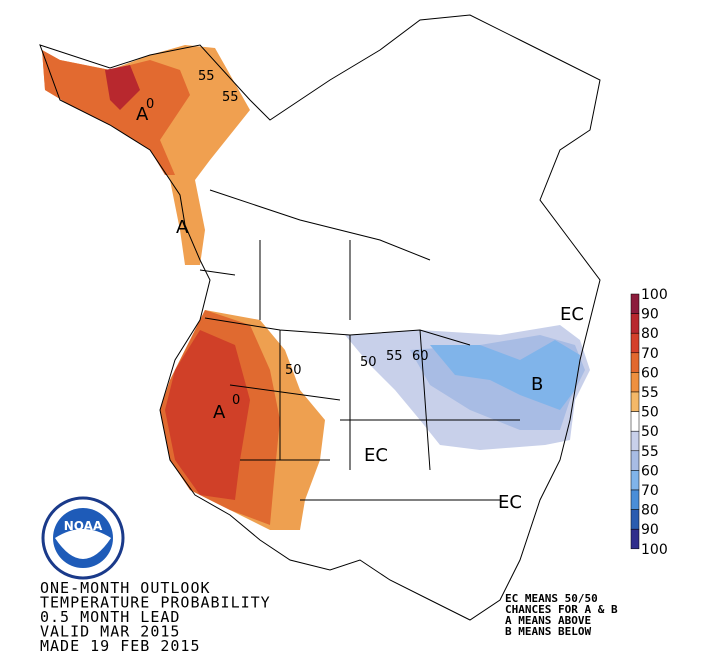 This screenshot has width=719, height=672. Describe the element at coordinates (420, 356) in the screenshot. I see `contour-label: 60` at that location.